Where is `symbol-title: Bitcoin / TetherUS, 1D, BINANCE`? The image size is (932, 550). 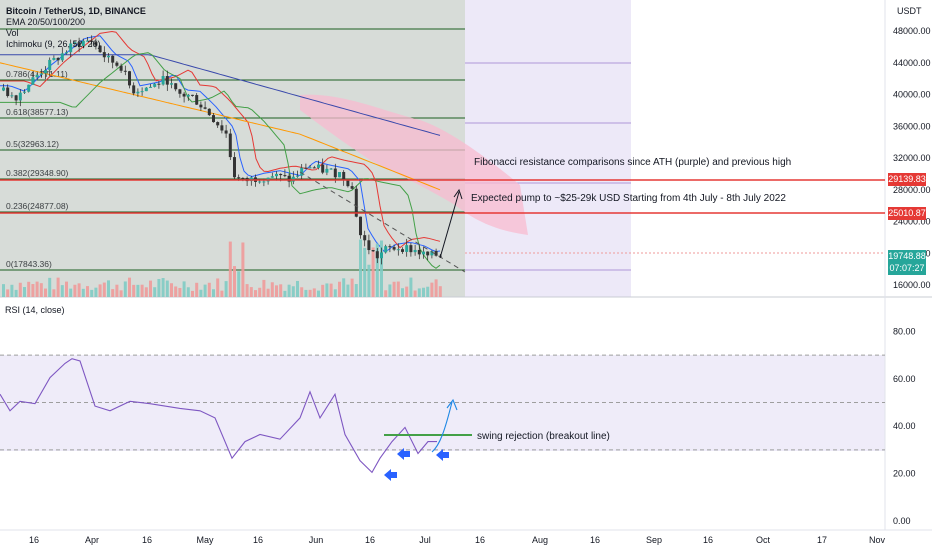
symbol-title: Bitcoin / TetherUS, 1D, BINANCE is located at coordinates (76, 11).